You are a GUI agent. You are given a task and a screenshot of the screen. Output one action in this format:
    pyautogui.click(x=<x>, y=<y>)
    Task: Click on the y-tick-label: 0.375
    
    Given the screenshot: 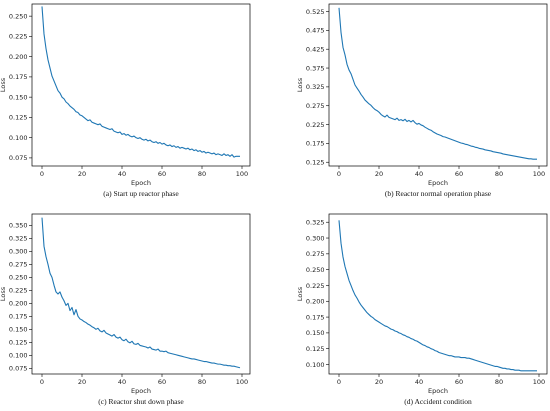 What is the action you would take?
    pyautogui.click(x=315, y=68)
    